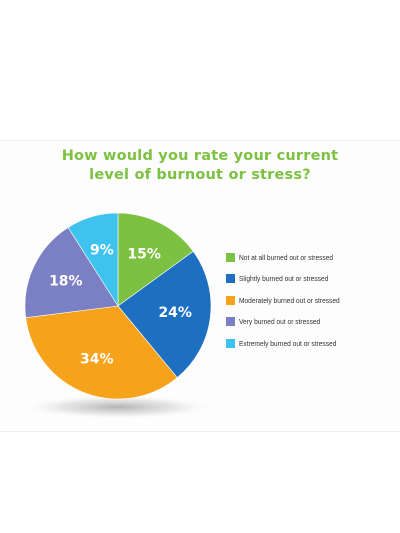 Image resolution: width=400 pixels, height=533 pixels. What do you see at coordinates (200, 175) in the screenshot?
I see `chart-title-line-2: level of burnout or stress?` at bounding box center [200, 175].